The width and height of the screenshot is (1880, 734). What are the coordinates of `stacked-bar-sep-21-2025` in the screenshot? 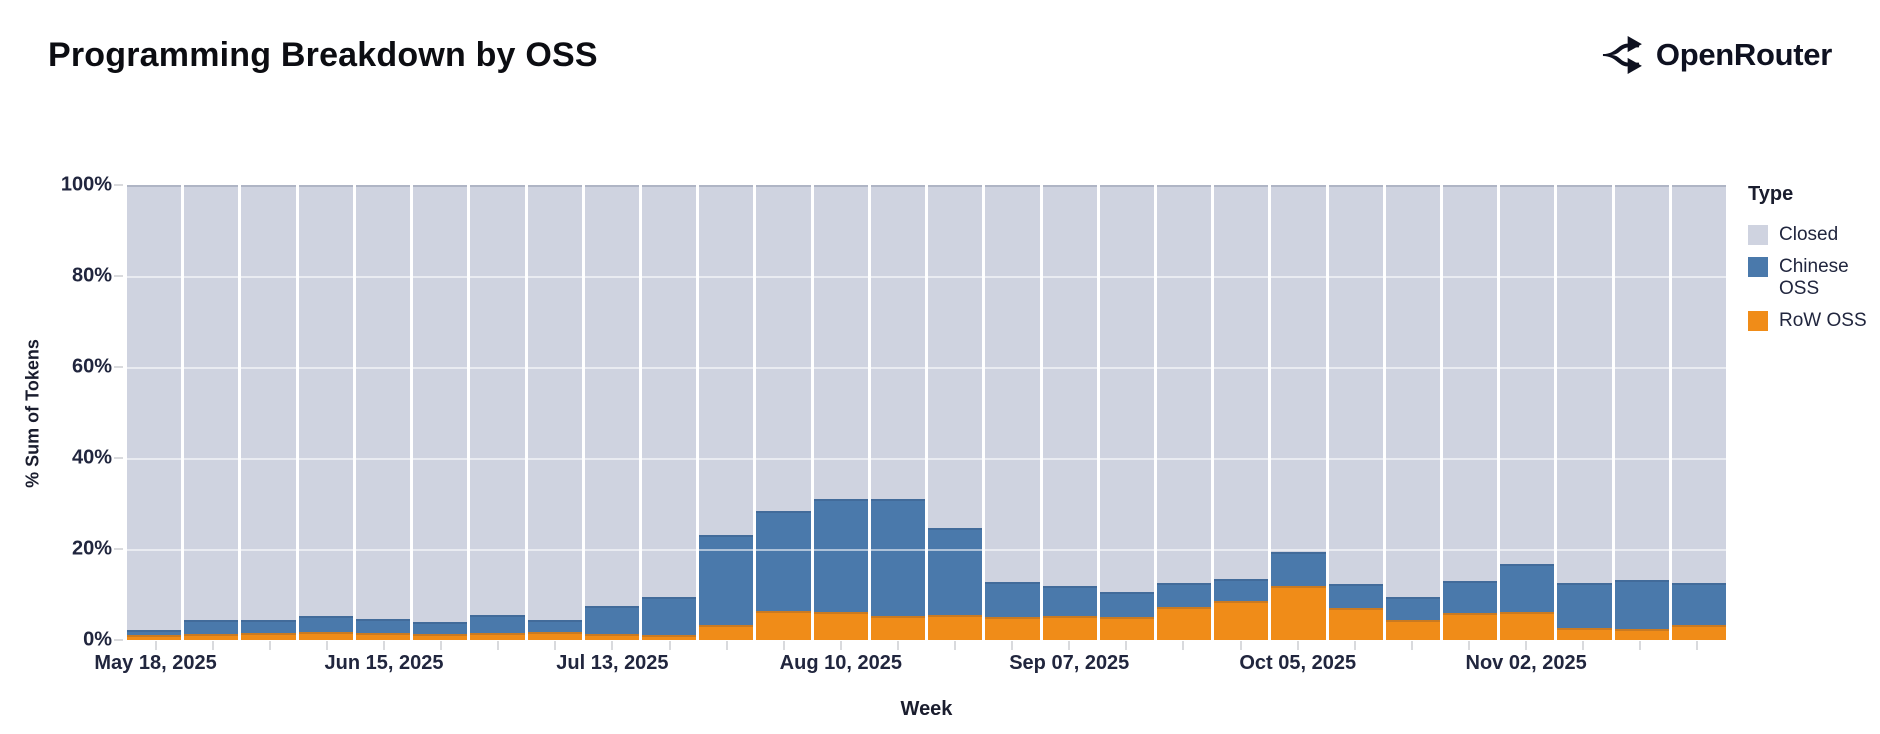 It's located at (1184, 412).